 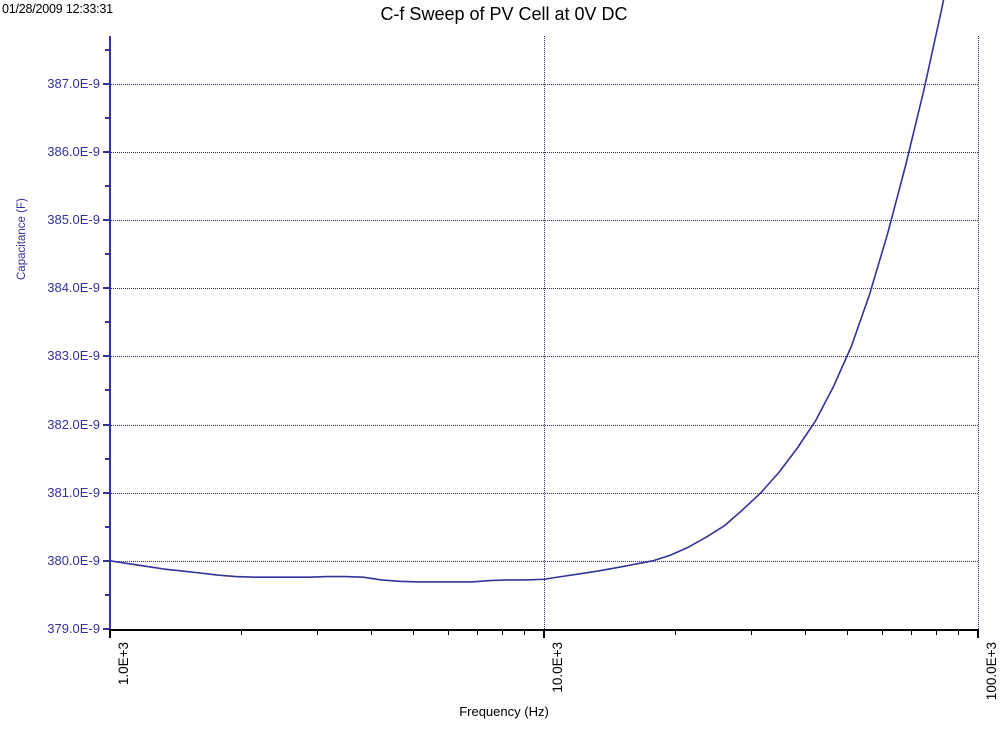 I want to click on y-tick-label: 382.0E-9, so click(x=73, y=424).